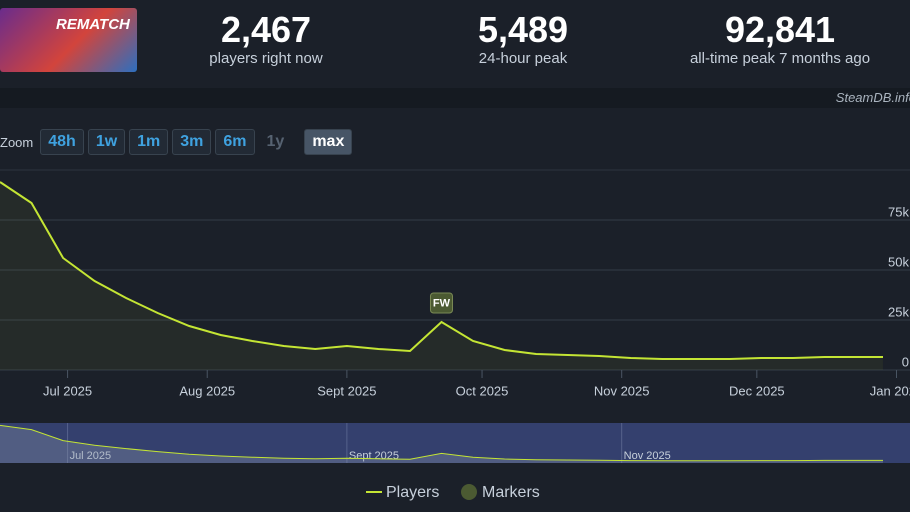  What do you see at coordinates (266, 29) in the screenshot?
I see `stat-value: 2,467` at bounding box center [266, 29].